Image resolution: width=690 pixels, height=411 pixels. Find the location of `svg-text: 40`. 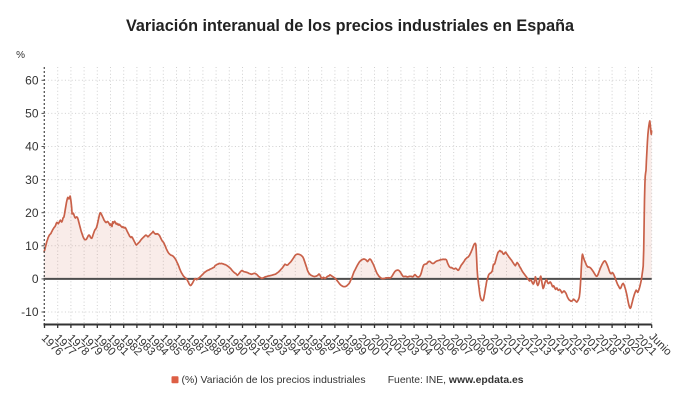

svg-text: 40 is located at coordinates (32, 147).